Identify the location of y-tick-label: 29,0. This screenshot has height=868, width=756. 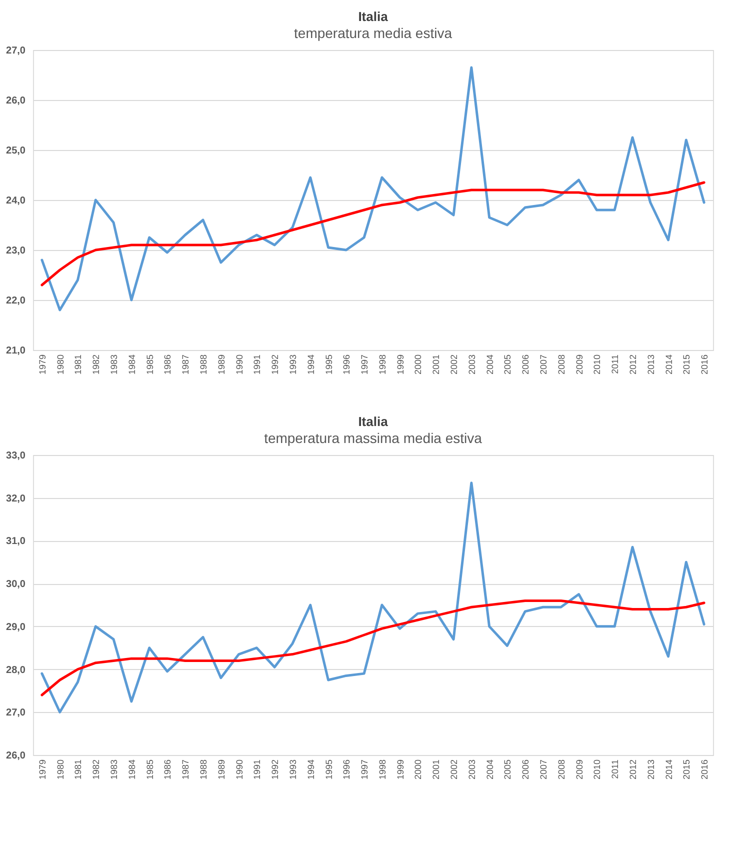
(16, 627).